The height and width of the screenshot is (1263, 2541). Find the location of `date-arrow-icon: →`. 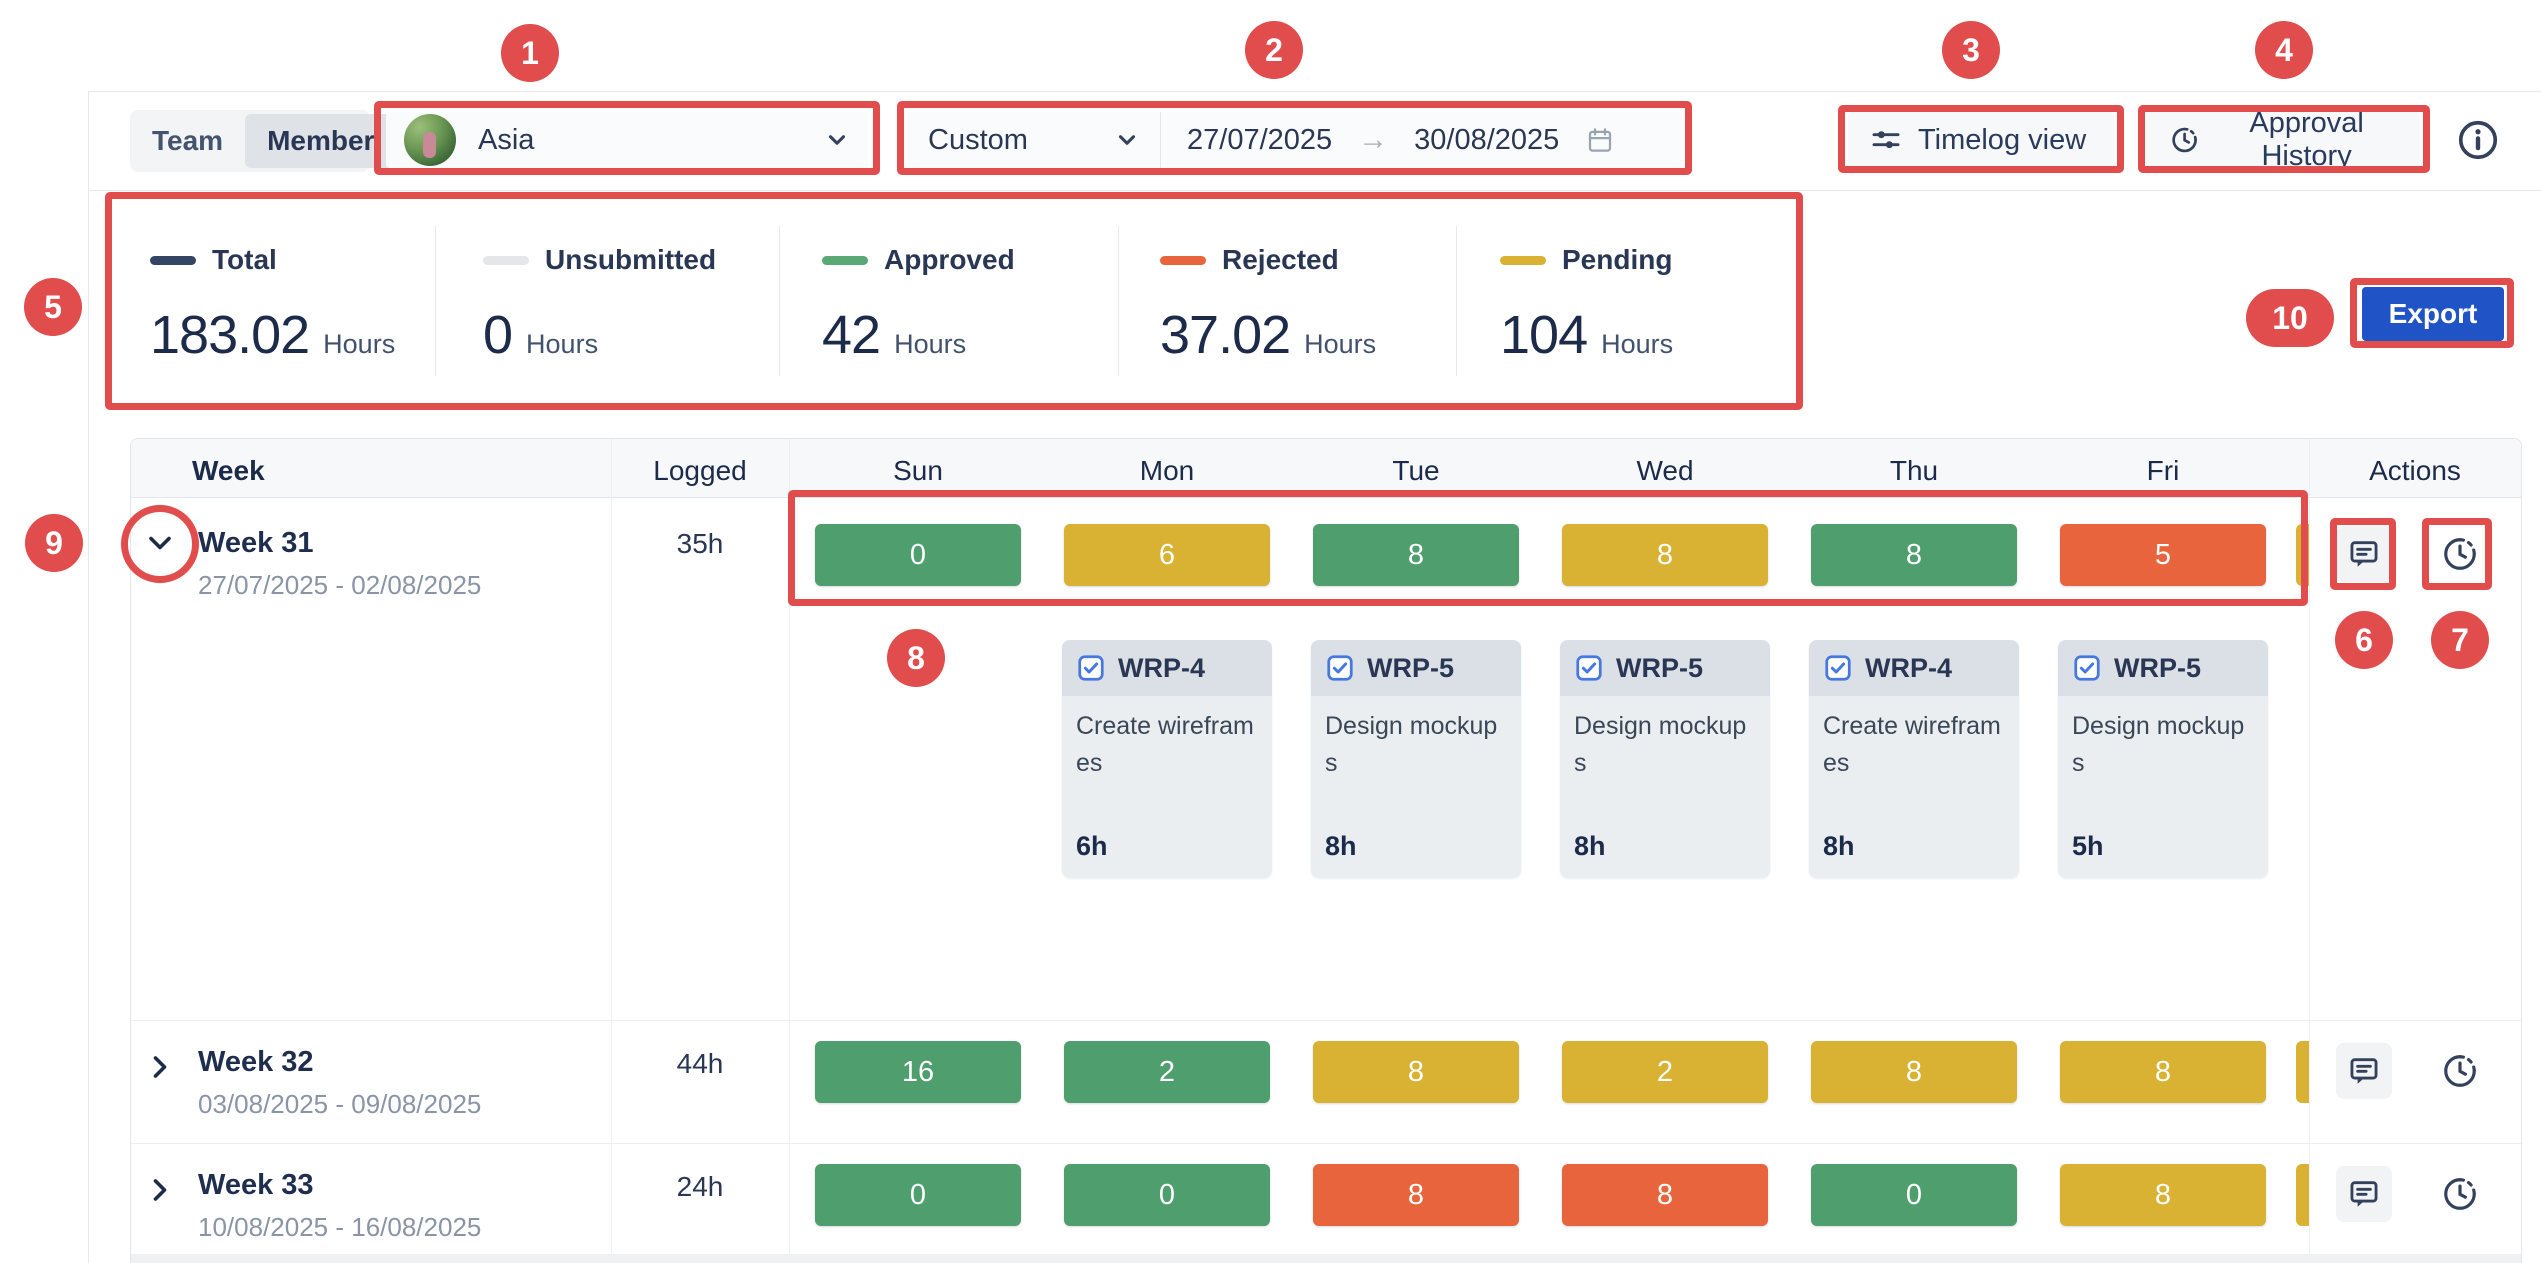

date-arrow-icon: → is located at coordinates (1373, 139).